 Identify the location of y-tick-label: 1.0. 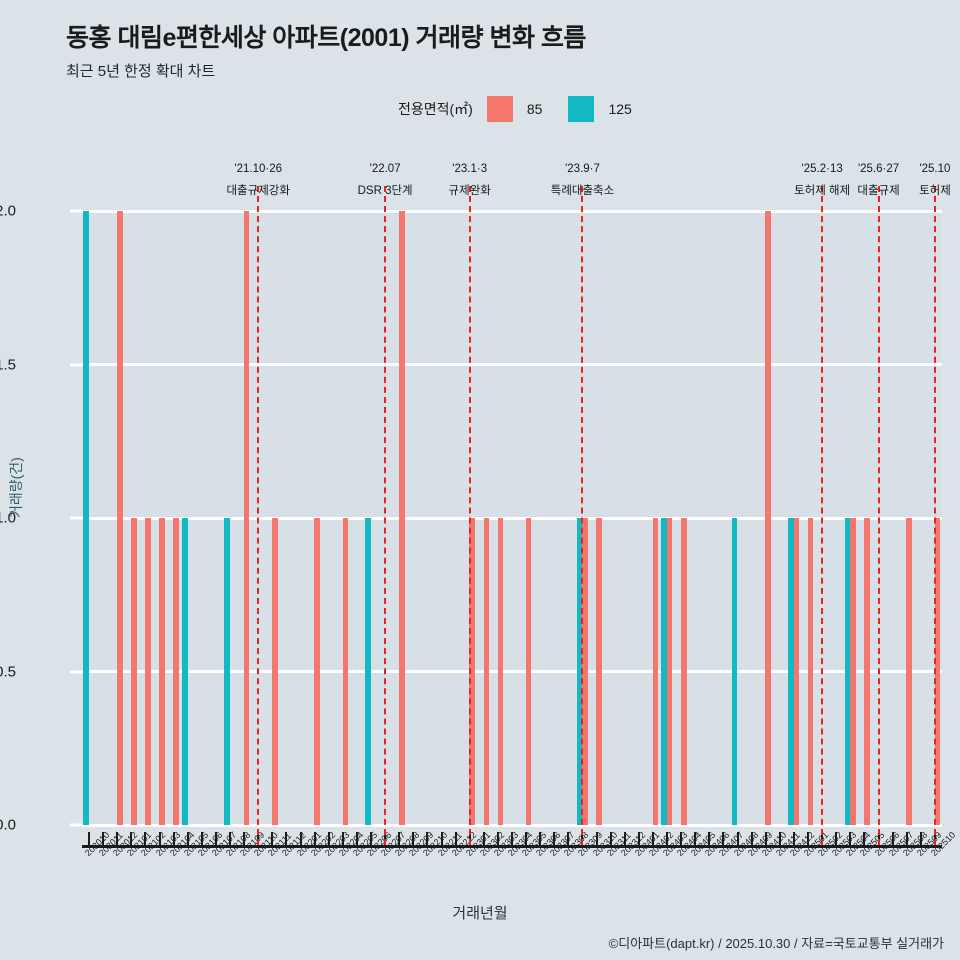
(8, 518).